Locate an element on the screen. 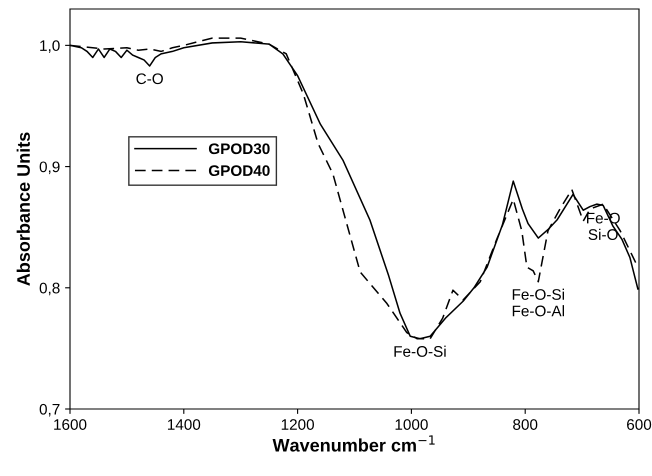  annotation: C-O is located at coordinates (149, 78).